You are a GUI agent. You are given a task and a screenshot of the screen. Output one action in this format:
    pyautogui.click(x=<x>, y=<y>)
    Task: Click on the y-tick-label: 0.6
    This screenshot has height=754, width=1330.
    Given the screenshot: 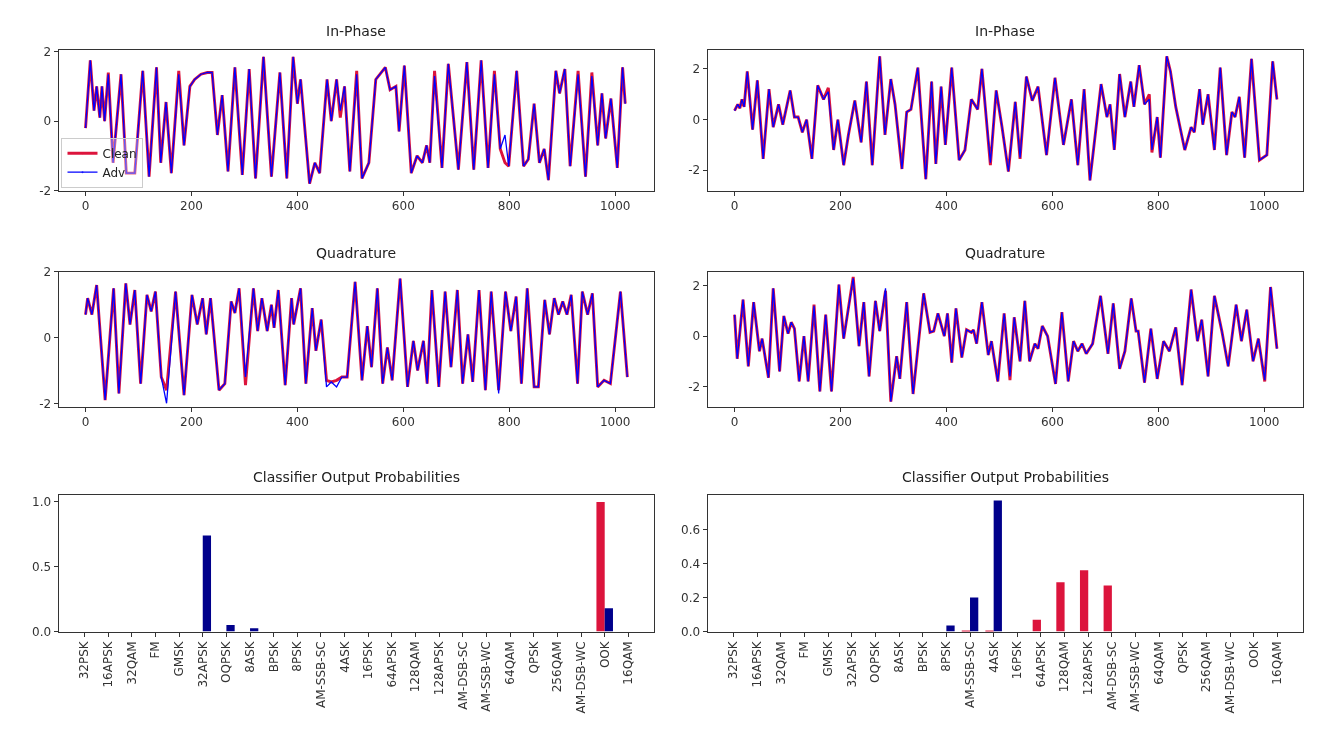 What is the action you would take?
    pyautogui.click(x=691, y=529)
    